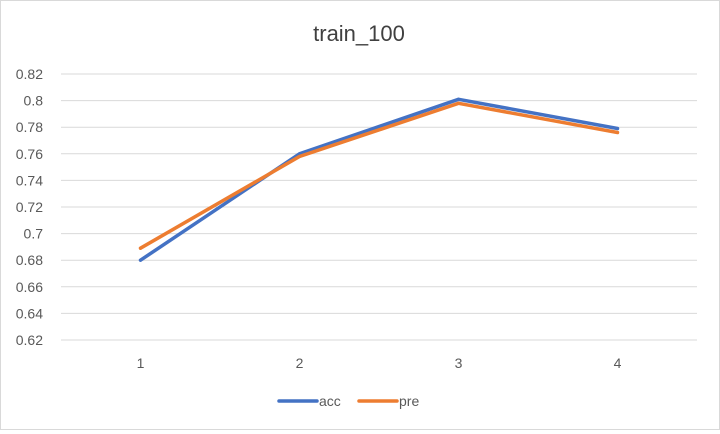 Image resolution: width=720 pixels, height=434 pixels. What do you see at coordinates (29, 313) in the screenshot?
I see `y-tick-label: 0.64` at bounding box center [29, 313].